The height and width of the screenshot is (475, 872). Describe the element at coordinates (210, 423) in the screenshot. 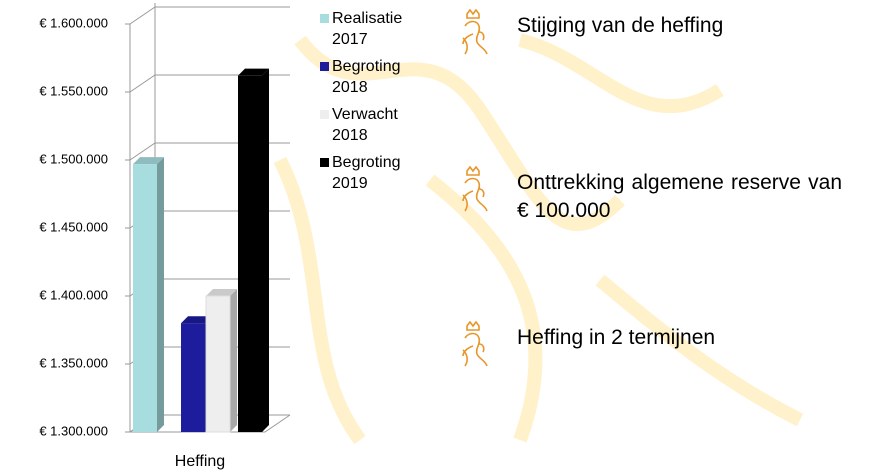

I see `floor` at that location.